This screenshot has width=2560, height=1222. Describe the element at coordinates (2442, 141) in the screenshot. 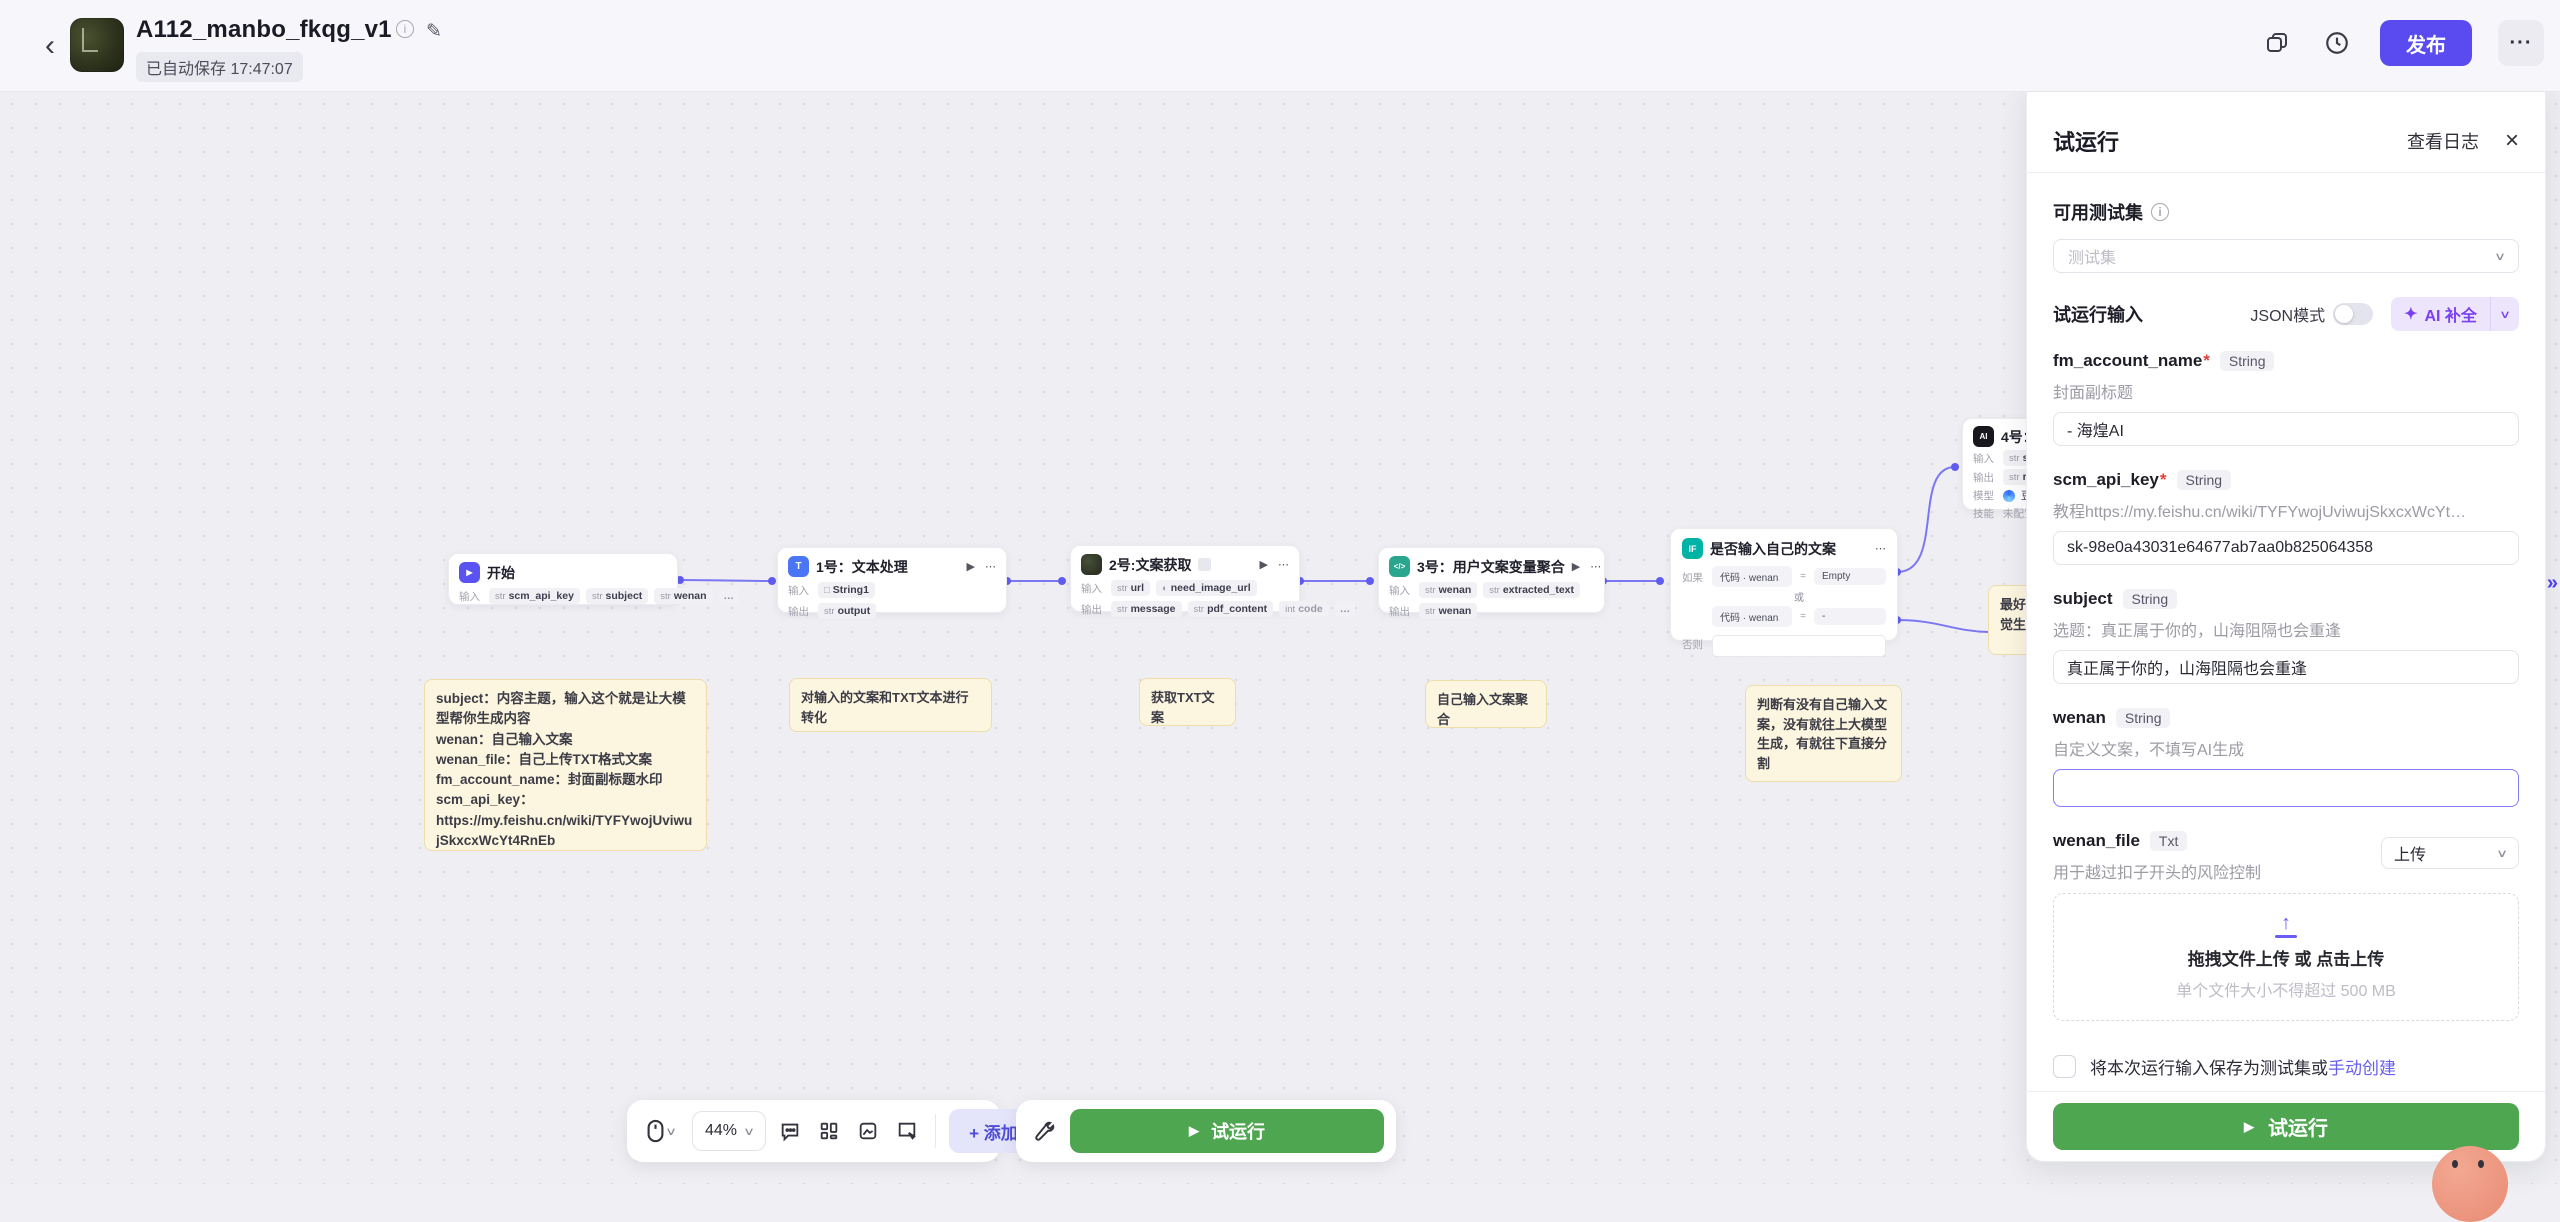

I see `view-logs-link: 查看日志` at that location.